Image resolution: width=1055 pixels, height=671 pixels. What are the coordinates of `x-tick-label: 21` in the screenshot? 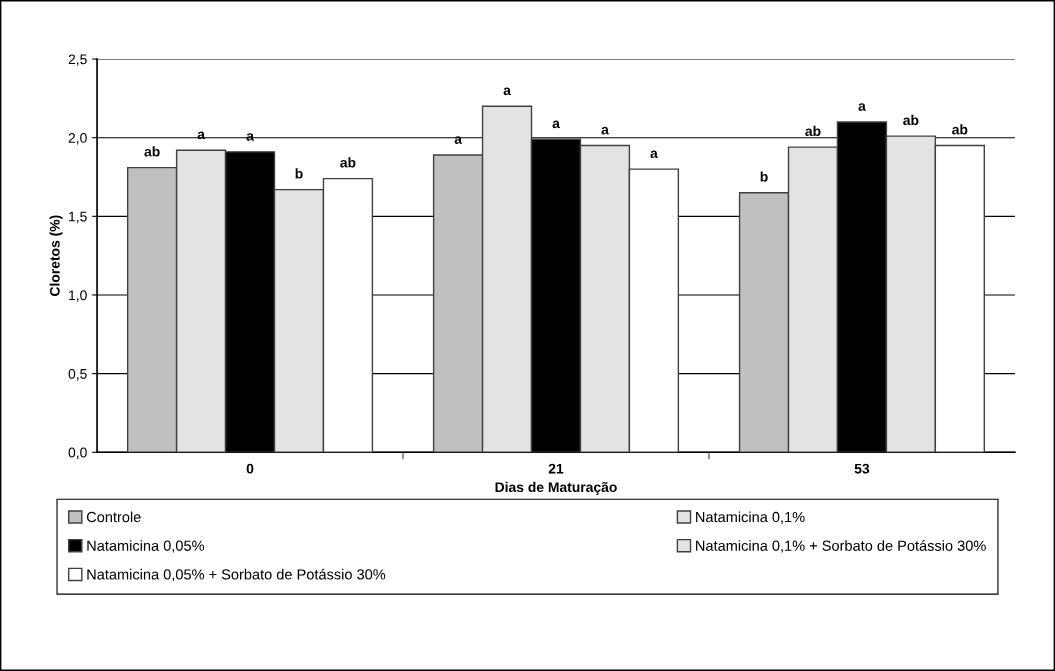 It's located at (556, 468).